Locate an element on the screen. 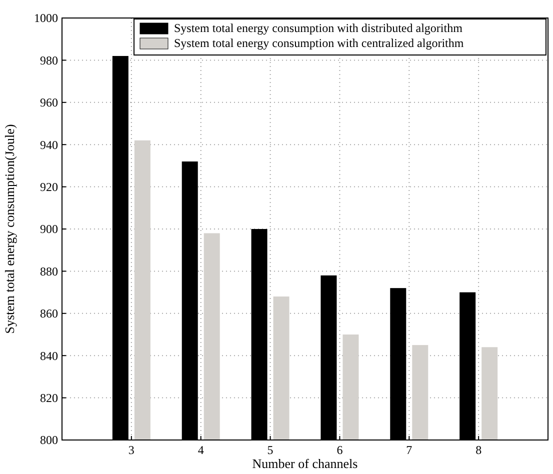 The height and width of the screenshot is (474, 553). y-tick-label: 920 is located at coordinates (49, 187).